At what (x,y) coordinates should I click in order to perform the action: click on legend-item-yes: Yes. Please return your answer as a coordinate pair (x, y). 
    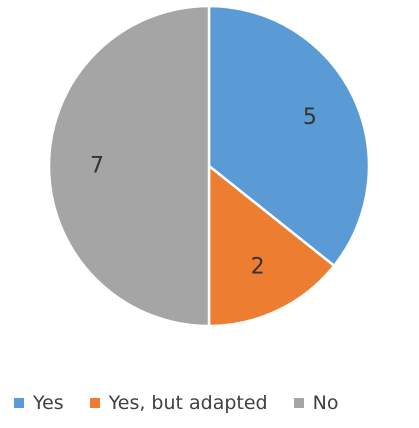
    Looking at the image, I should click on (39, 403).